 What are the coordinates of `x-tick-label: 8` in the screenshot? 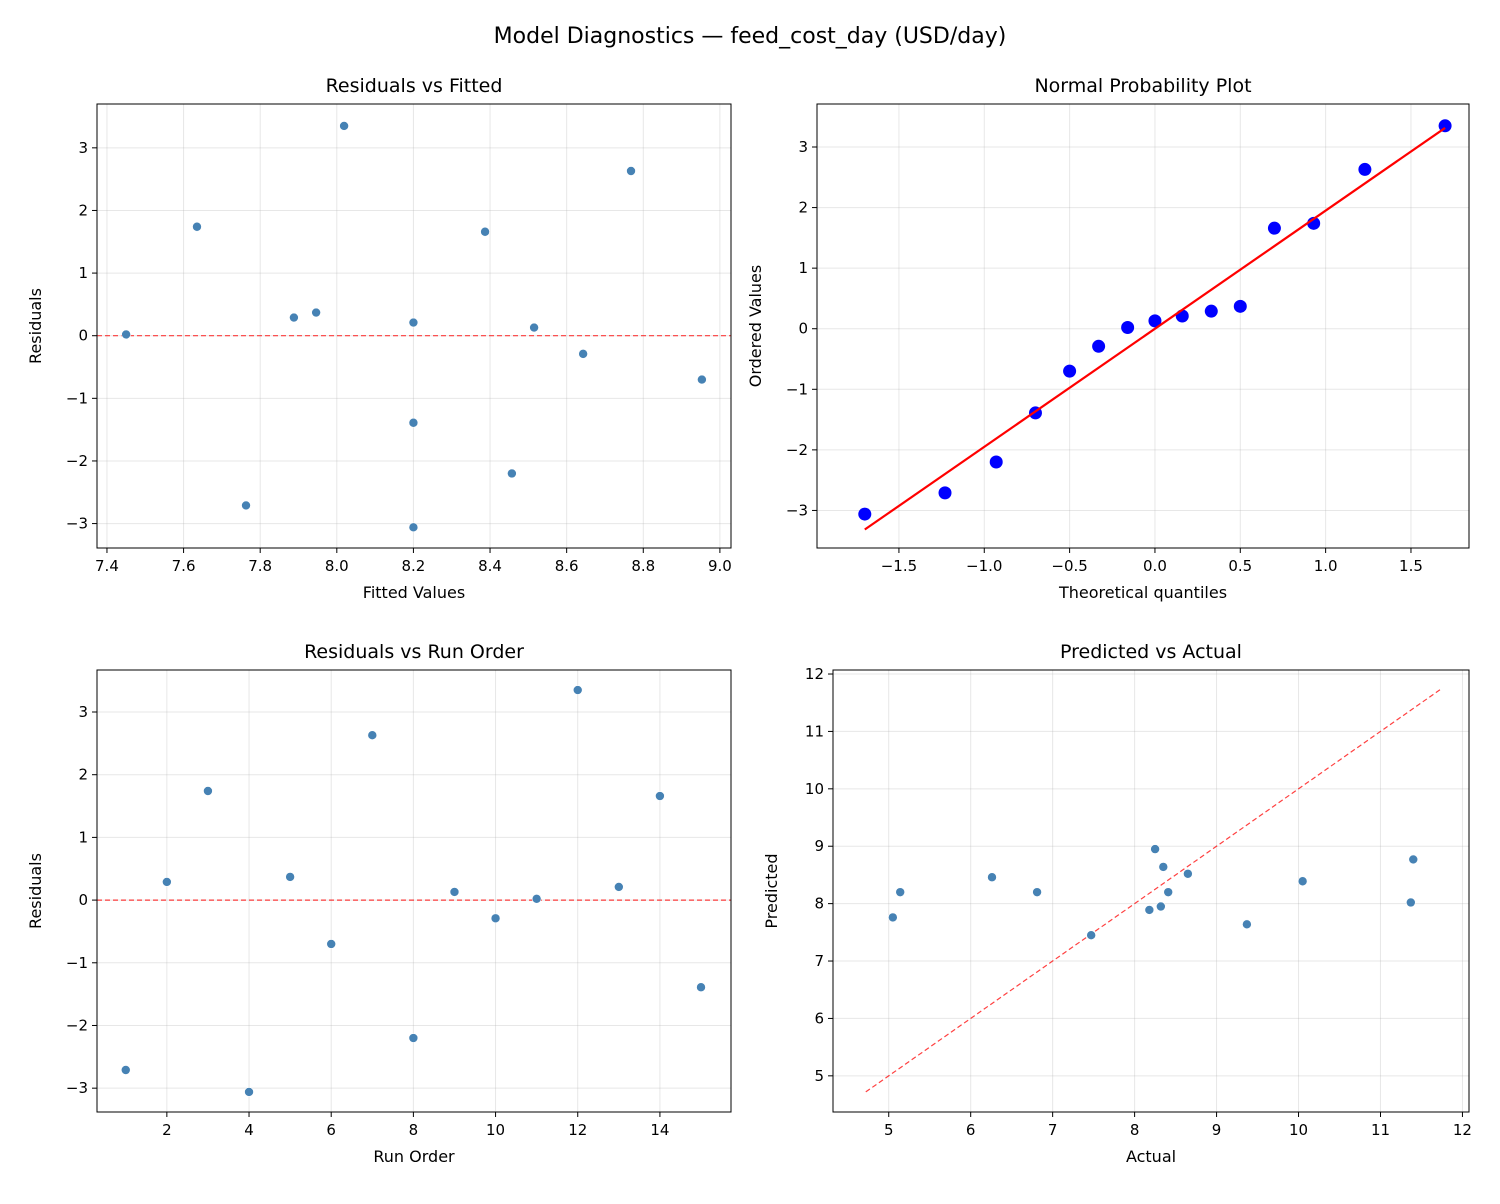 It's located at (414, 1130).